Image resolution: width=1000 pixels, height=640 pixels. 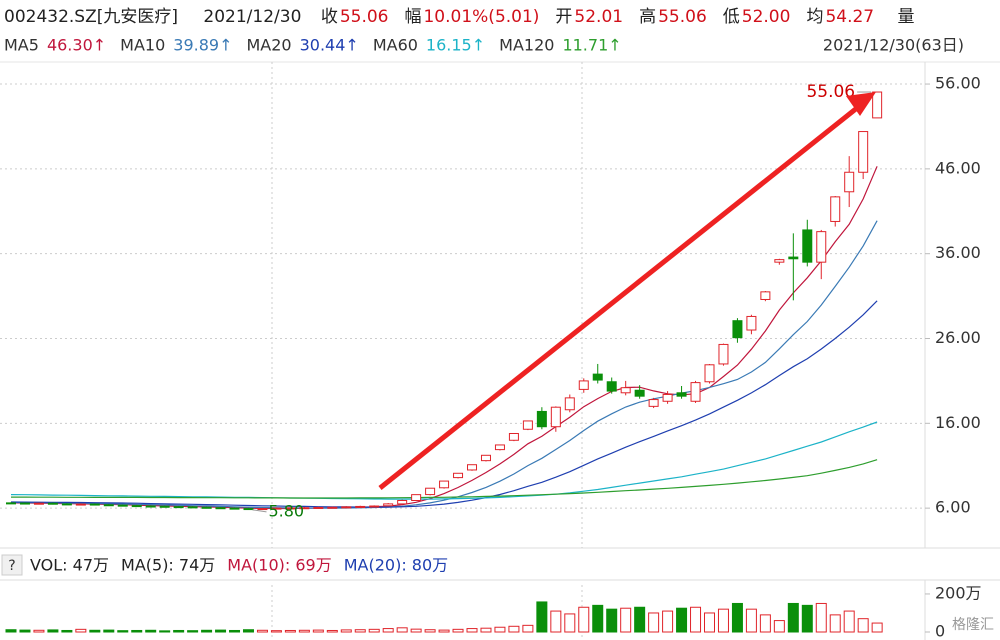 I want to click on stock-code: 002432.SZ[九安医疗], so click(x=91, y=17).